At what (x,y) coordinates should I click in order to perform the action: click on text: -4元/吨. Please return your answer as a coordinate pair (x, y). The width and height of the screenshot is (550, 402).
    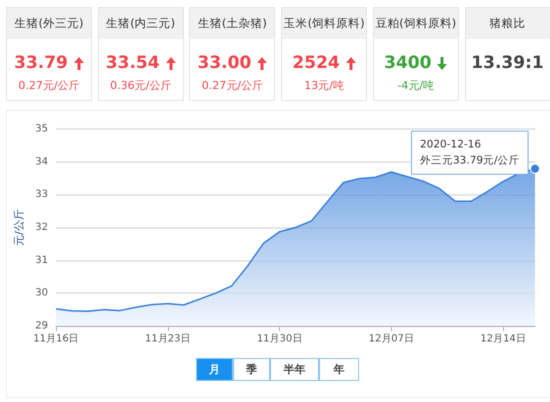
    Looking at the image, I should click on (416, 85).